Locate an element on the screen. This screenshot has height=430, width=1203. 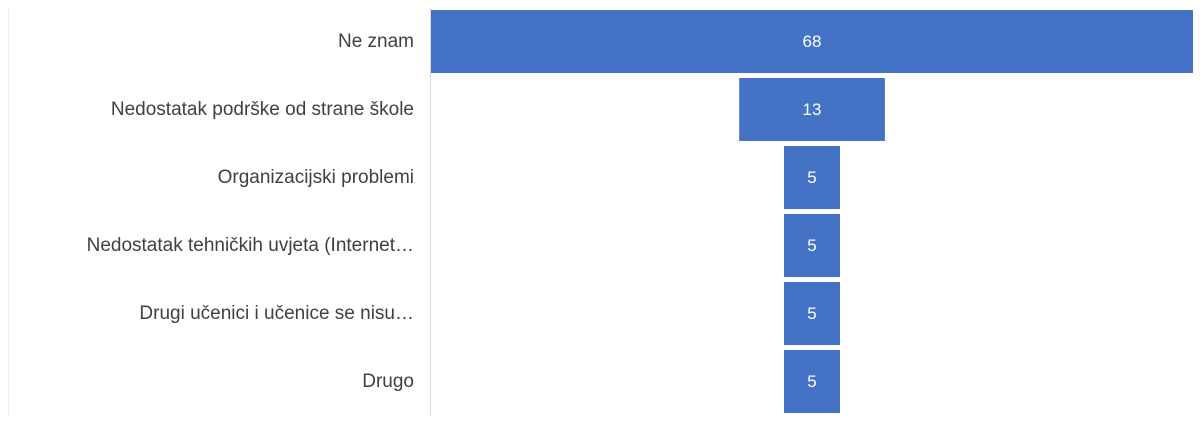
data-label-0: 68 is located at coordinates (812, 41).